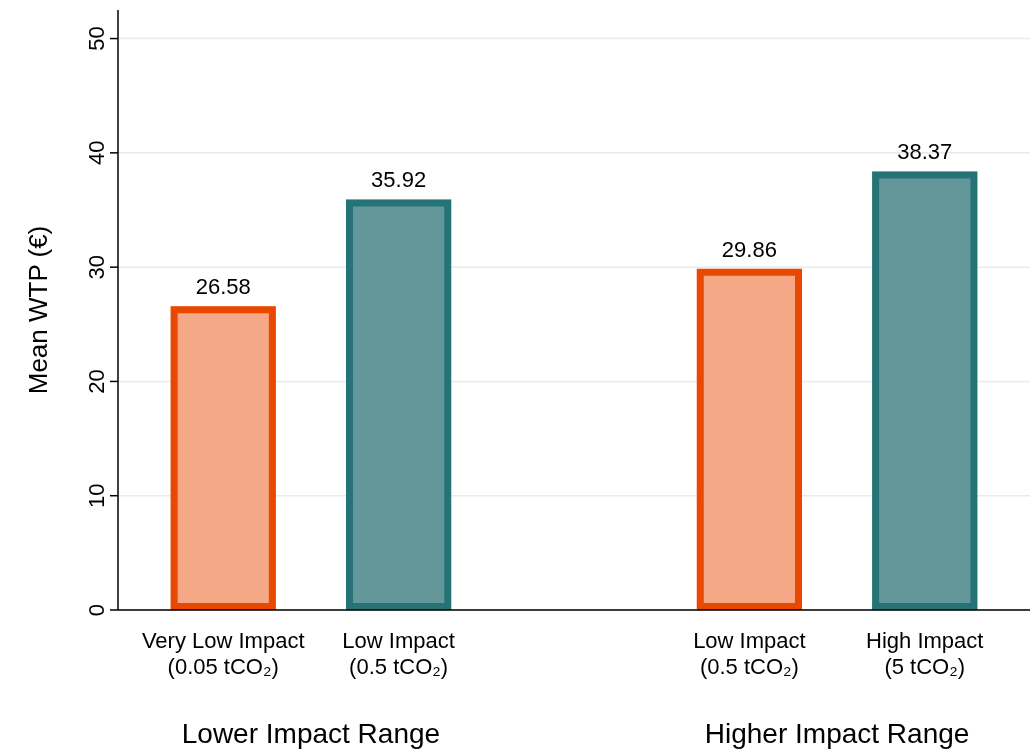  I want to click on y-axis-title: Mean WTP (€), so click(38, 310).